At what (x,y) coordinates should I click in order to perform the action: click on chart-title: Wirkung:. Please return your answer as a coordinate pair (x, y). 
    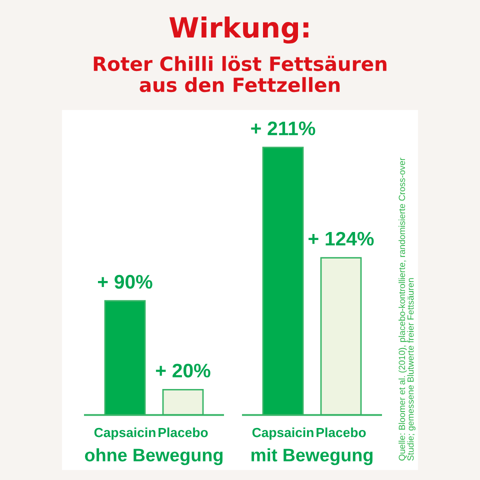
    Looking at the image, I should click on (238, 30).